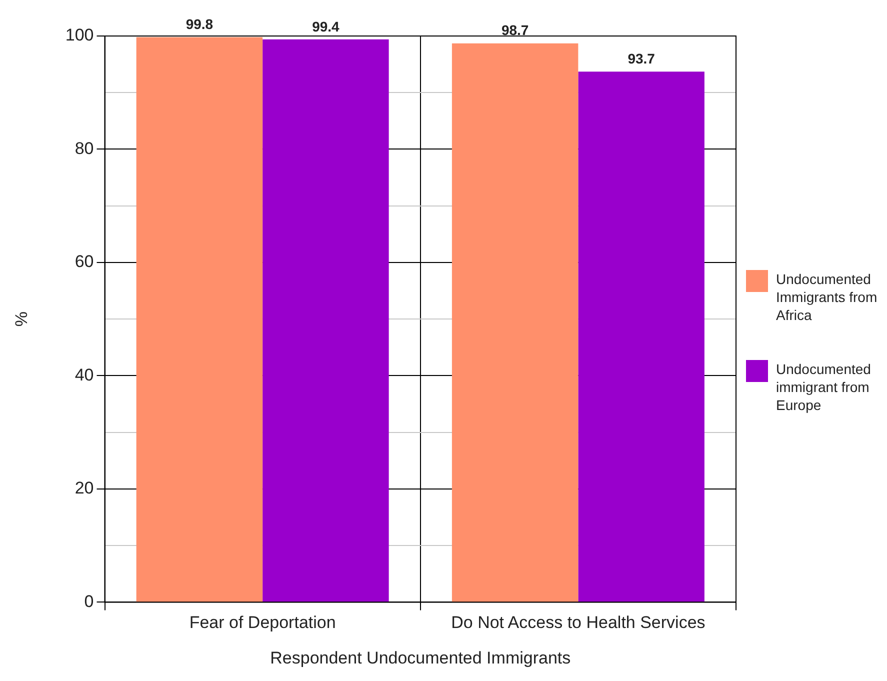  I want to click on y-tick-label: 20, so click(84, 488).